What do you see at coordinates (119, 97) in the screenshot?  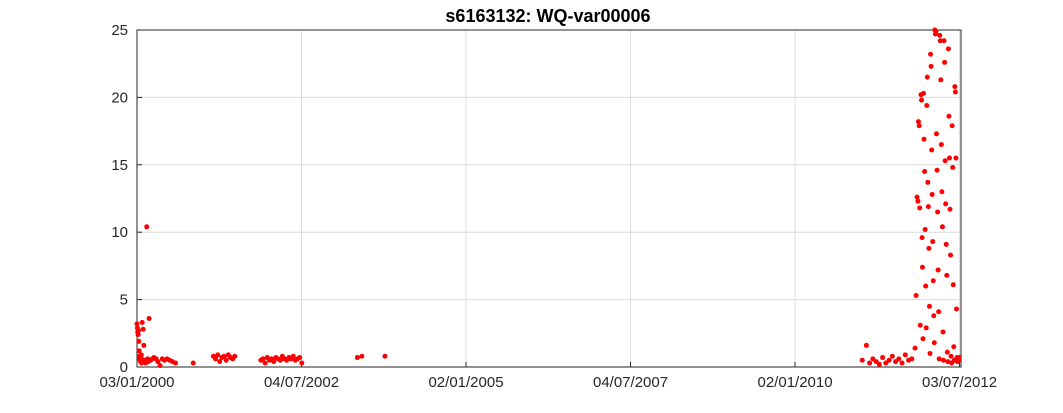 I see `y-tick-label: 20` at bounding box center [119, 97].